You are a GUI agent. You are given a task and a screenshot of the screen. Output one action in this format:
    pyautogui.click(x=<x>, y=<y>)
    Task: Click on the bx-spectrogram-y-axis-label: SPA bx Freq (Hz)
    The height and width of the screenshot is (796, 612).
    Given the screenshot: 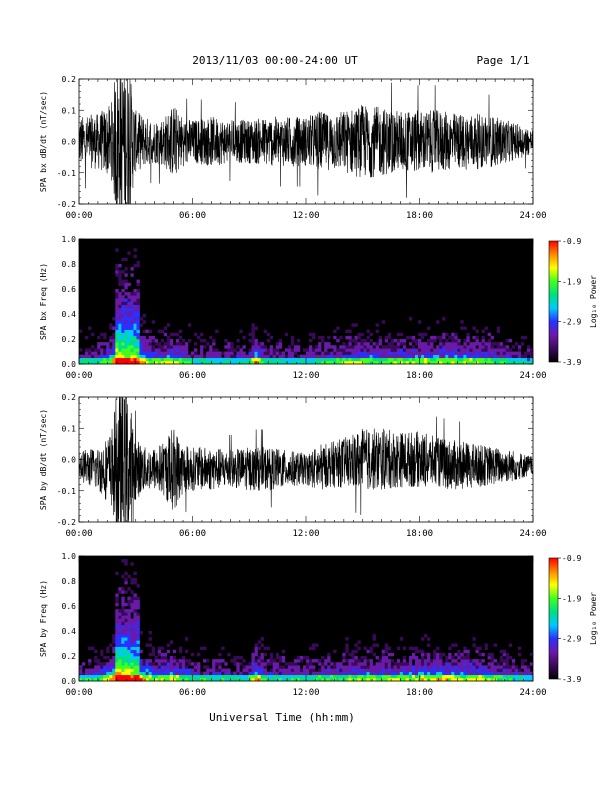 What is the action you would take?
    pyautogui.click(x=43, y=301)
    